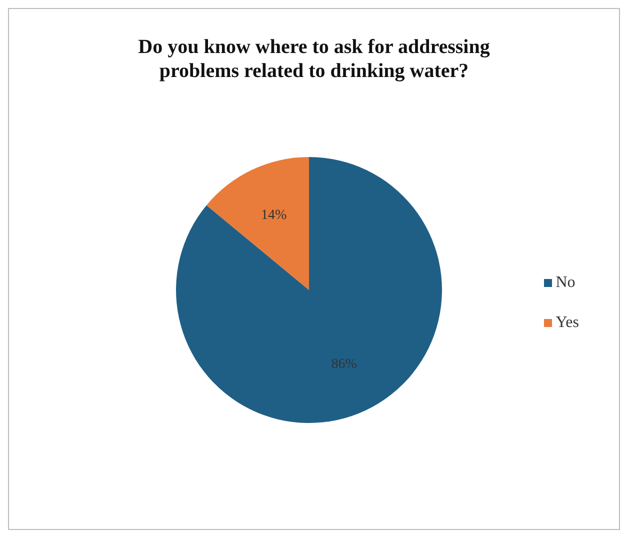  I want to click on data-label: 14%, so click(274, 215).